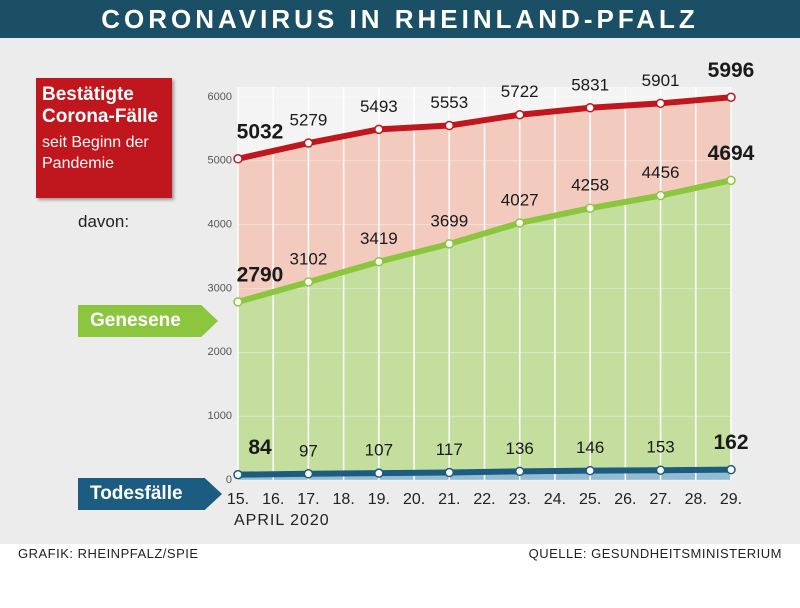 Image resolution: width=800 pixels, height=608 pixels. I want to click on y-tick-label: 0, so click(229, 480).